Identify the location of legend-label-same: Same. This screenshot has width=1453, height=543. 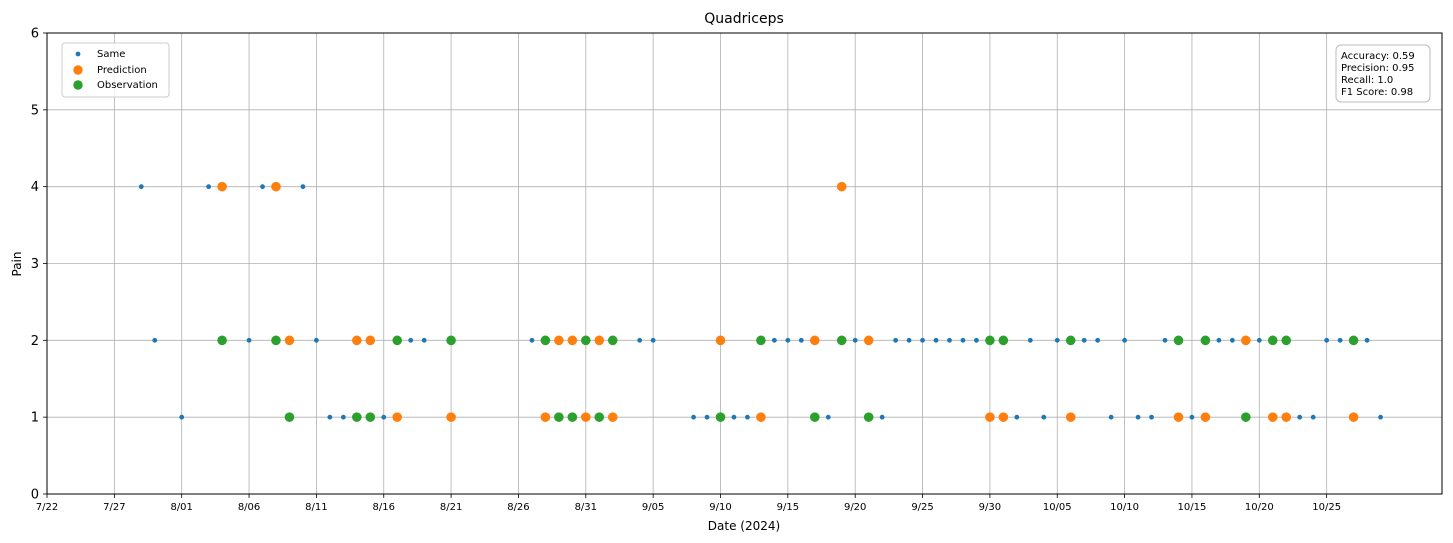
(111, 54).